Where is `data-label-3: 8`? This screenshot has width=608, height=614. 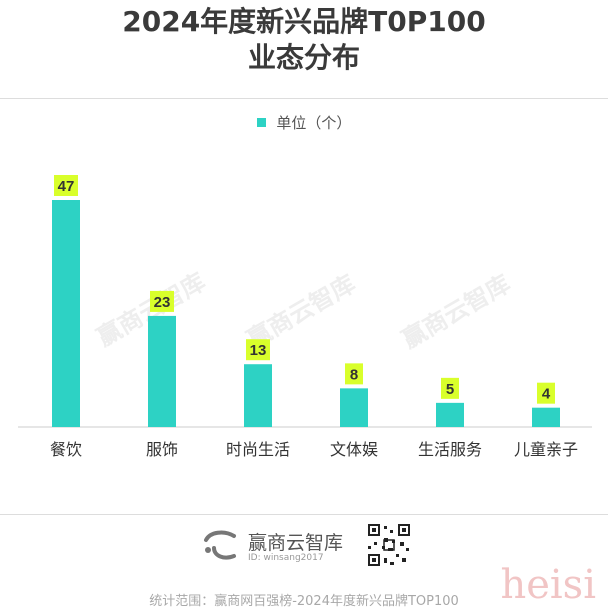
data-label-3: 8 is located at coordinates (354, 374).